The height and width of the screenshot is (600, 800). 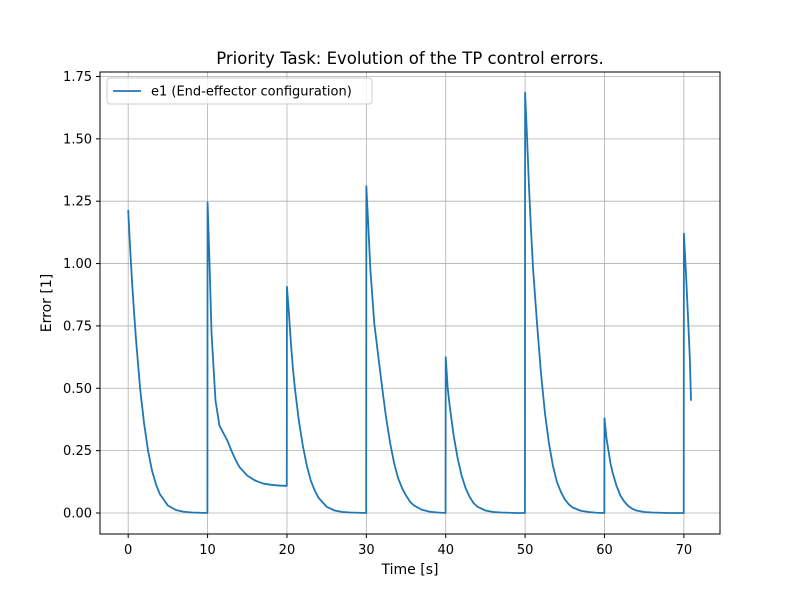 What do you see at coordinates (287, 550) in the screenshot?
I see `x-tick-label: 20` at bounding box center [287, 550].